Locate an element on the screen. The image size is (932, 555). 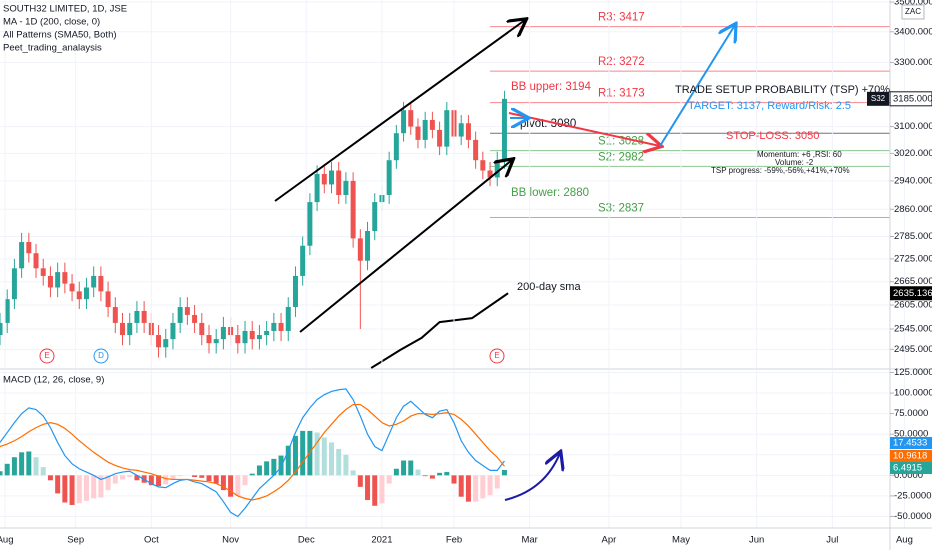
macd-arrow is located at coordinates (532, 477).